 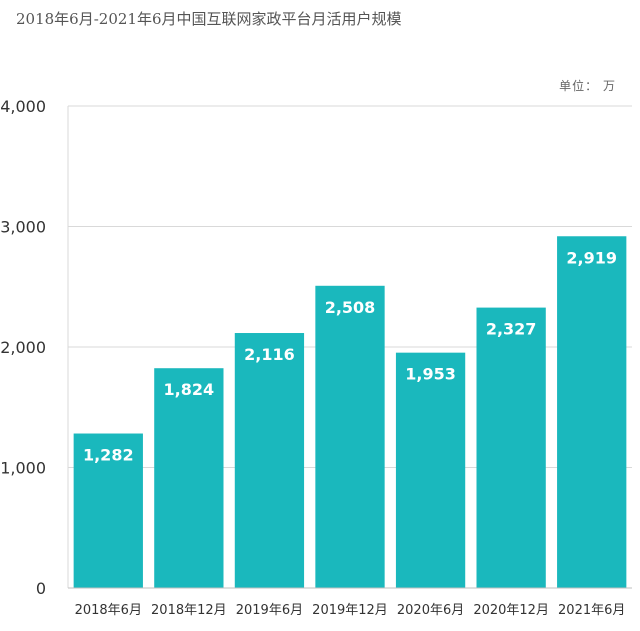 What do you see at coordinates (511, 610) in the screenshot?
I see `x-tick-label: 2020年12月` at bounding box center [511, 610].